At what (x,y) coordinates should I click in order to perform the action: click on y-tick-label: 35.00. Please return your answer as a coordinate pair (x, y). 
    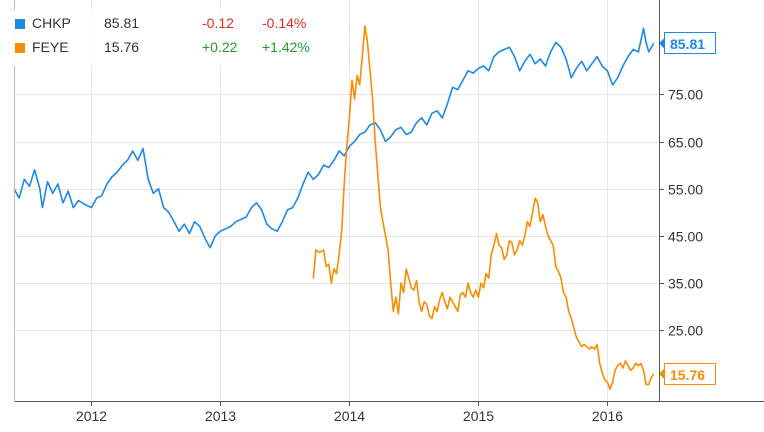
    Looking at the image, I should click on (685, 284).